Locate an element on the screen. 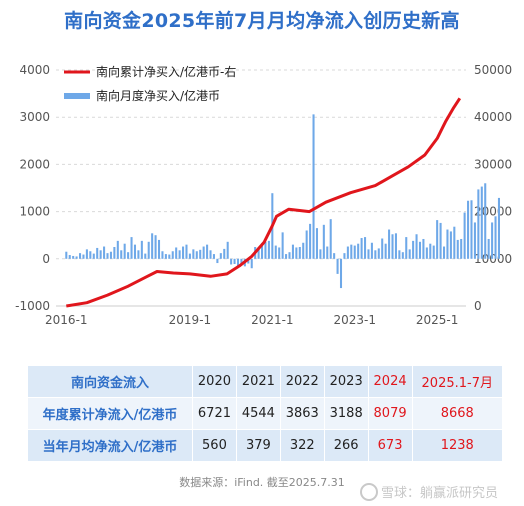 The width and height of the screenshot is (524, 506). right-tick-label: 50000 is located at coordinates (493, 70).